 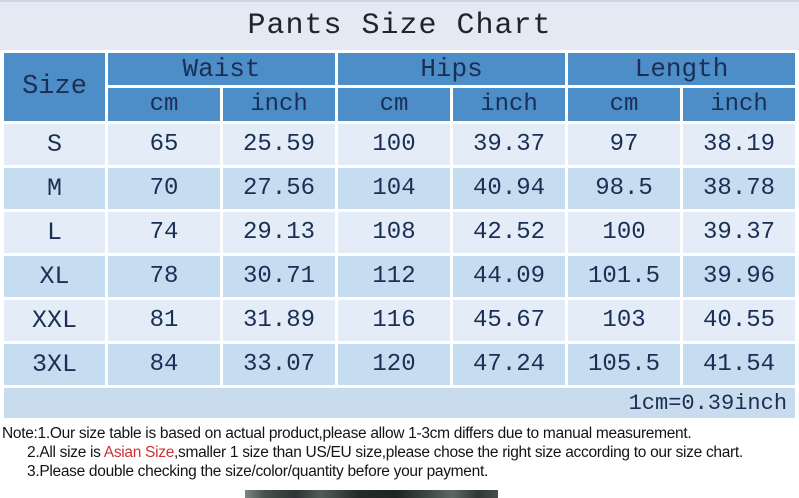 What do you see at coordinates (509, 320) in the screenshot?
I see `cell-hips-inch: 45.67` at bounding box center [509, 320].